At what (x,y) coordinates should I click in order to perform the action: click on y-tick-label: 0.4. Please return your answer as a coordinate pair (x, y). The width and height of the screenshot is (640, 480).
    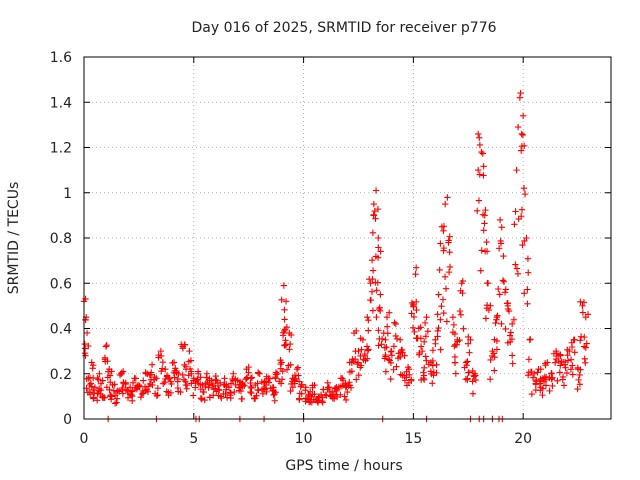
    Looking at the image, I should click on (61, 330).